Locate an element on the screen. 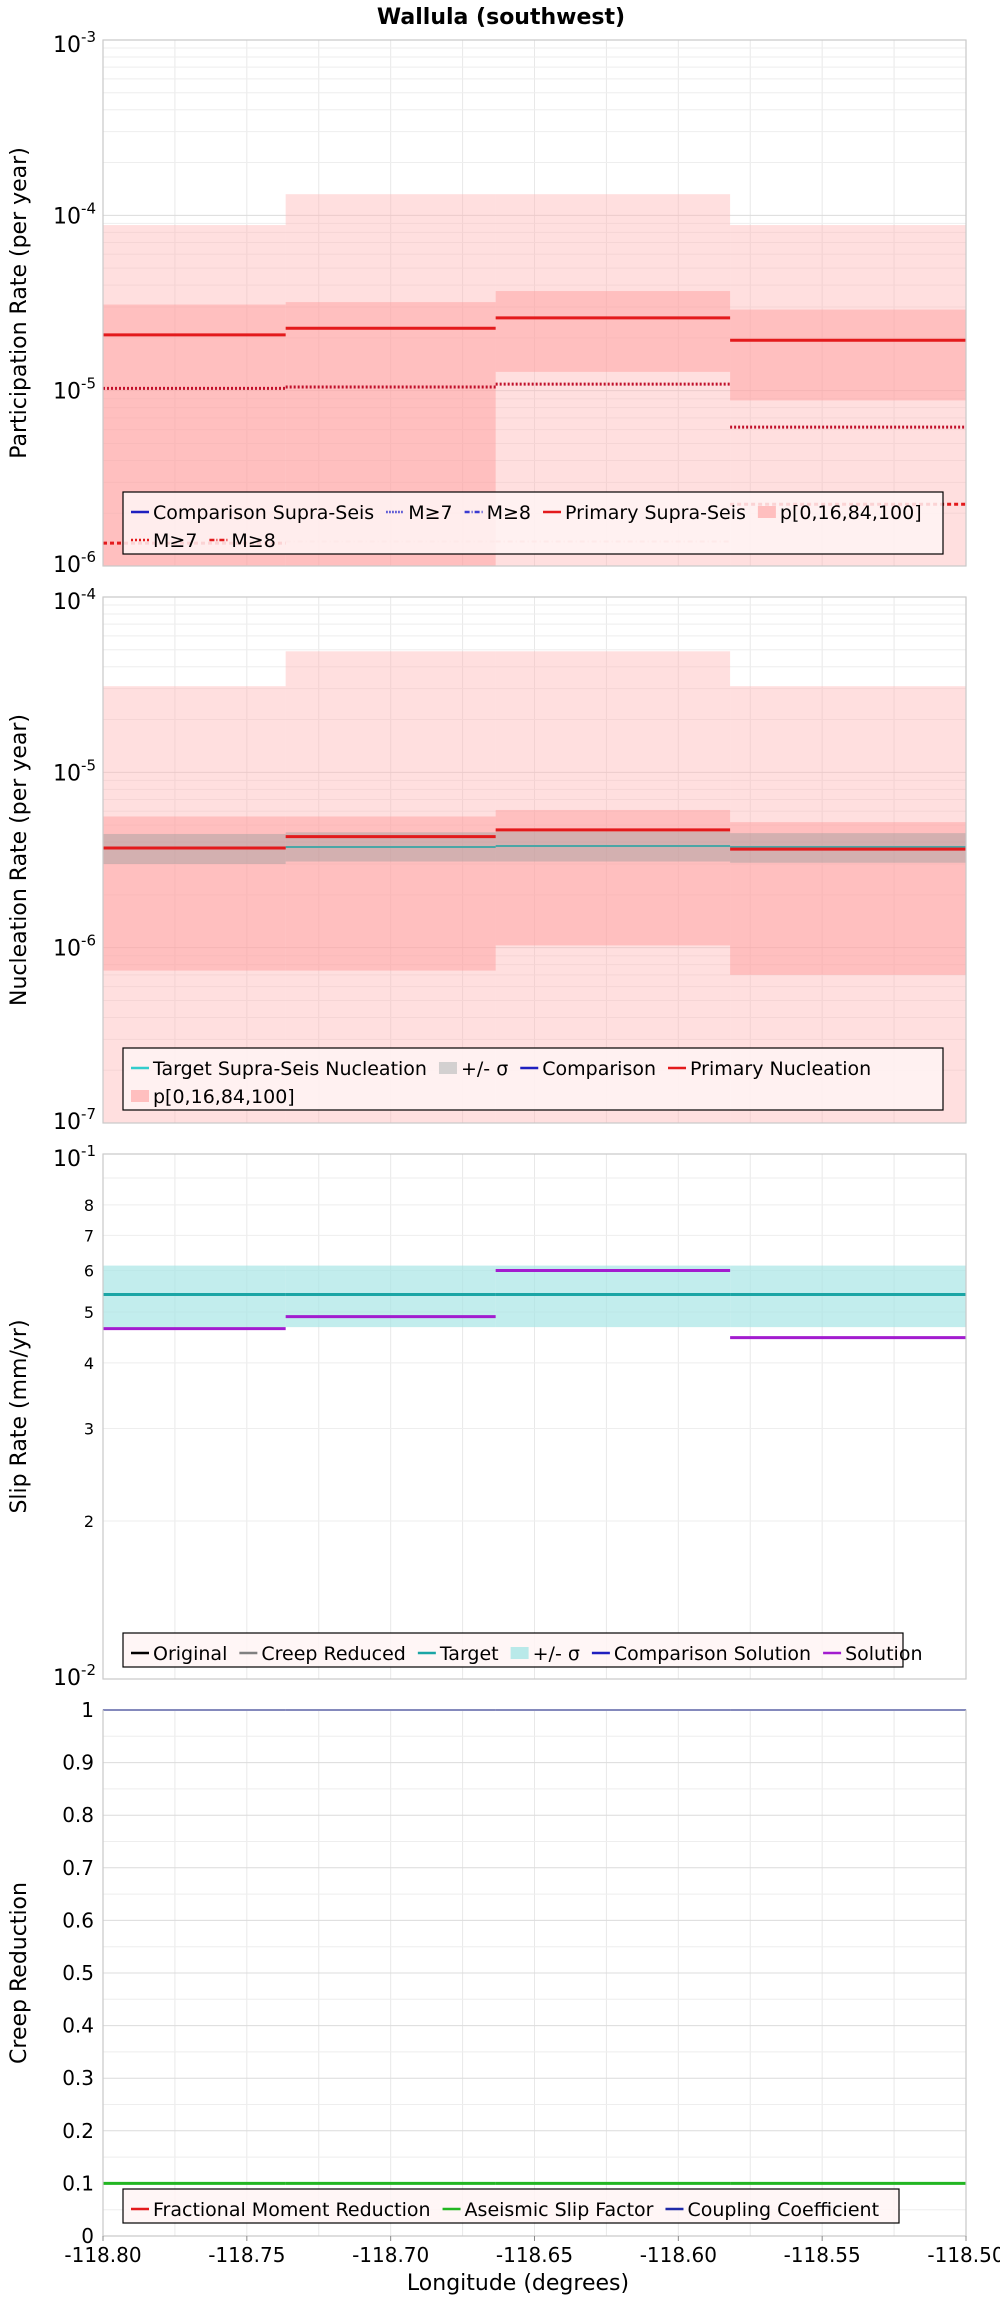 This screenshot has height=2300, width=1000. legend-label: Coupling Coefficient is located at coordinates (783, 2210).